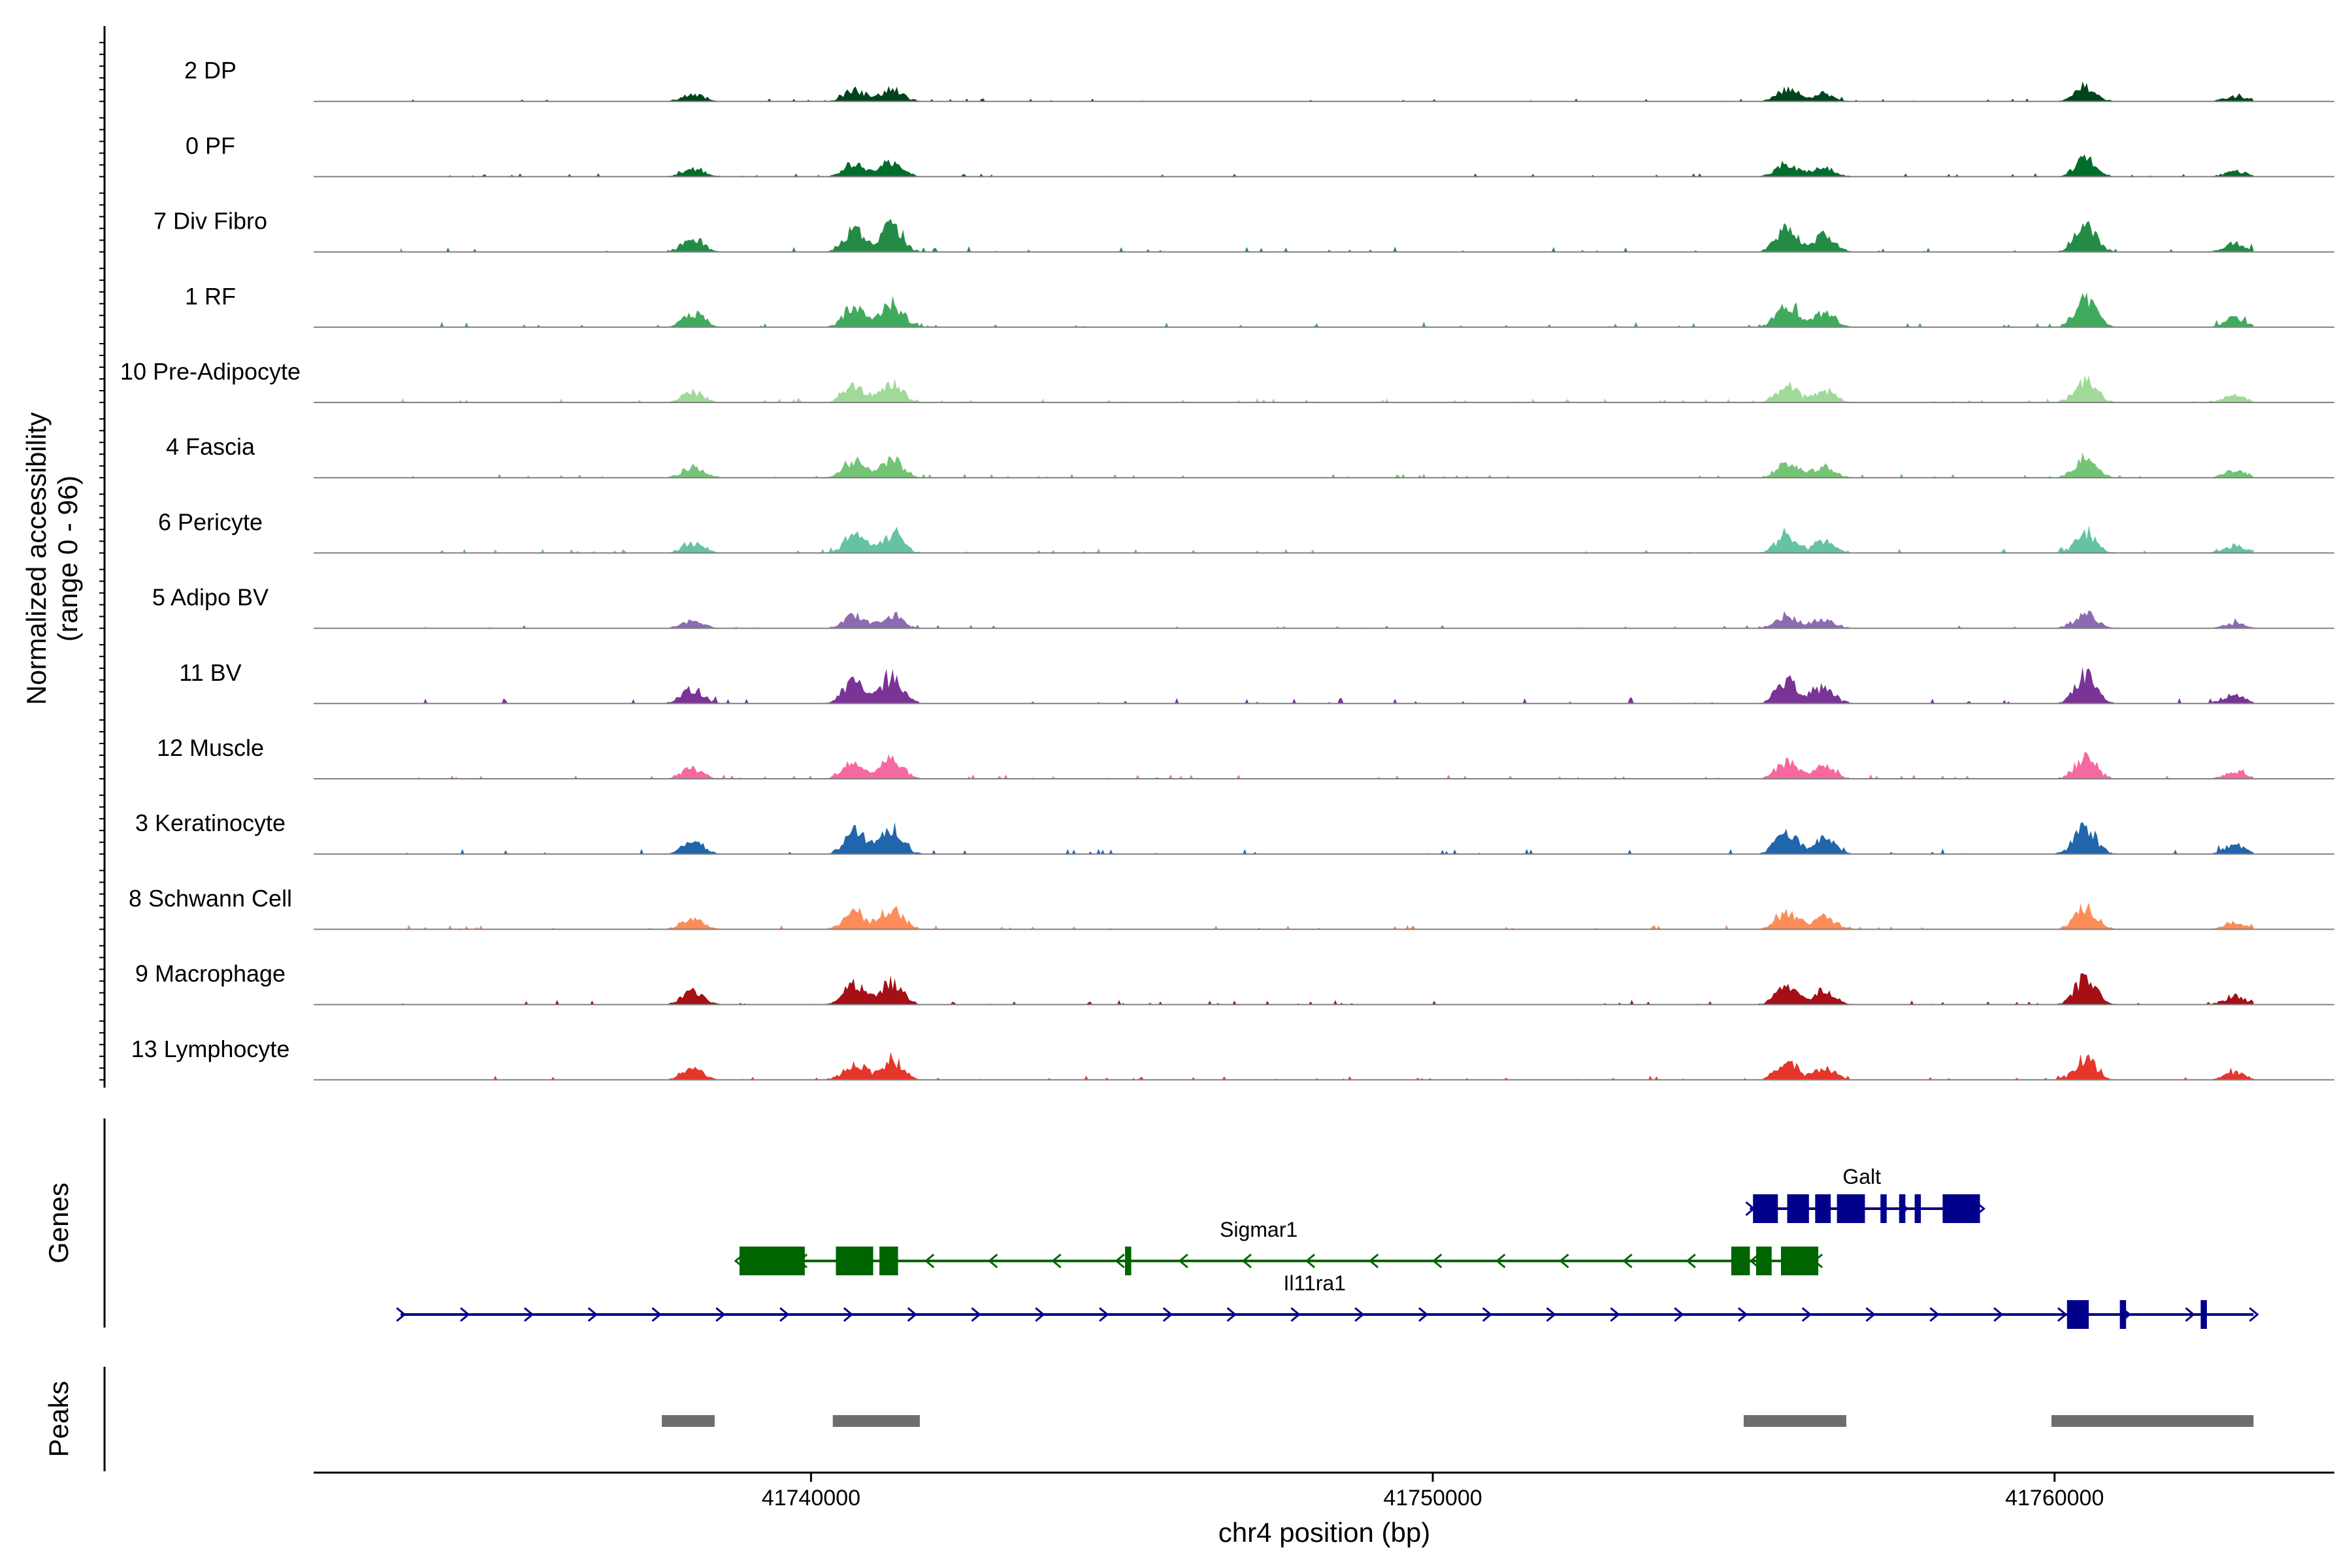 This screenshot has width=2352, height=1568. What do you see at coordinates (210, 221) in the screenshot?
I see `track-label: 7 Div Fibro` at bounding box center [210, 221].